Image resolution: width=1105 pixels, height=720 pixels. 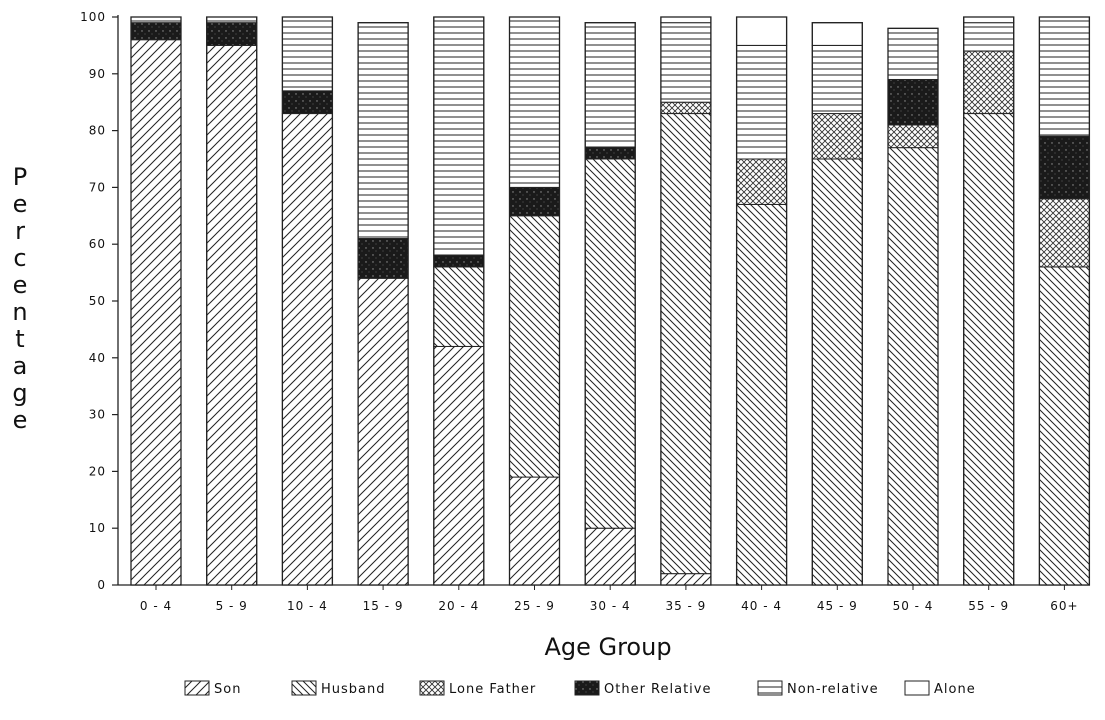 What do you see at coordinates (988, 606) in the screenshot?
I see `x-tick-label: 55 - 9` at bounding box center [988, 606].